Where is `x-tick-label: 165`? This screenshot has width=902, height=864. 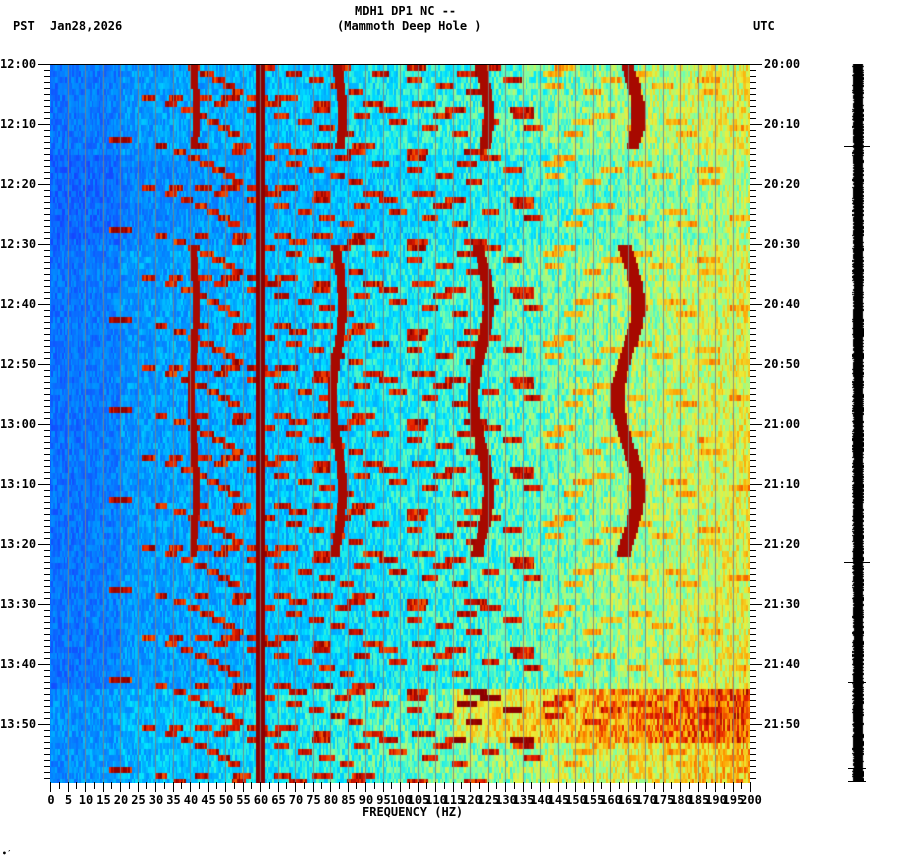
x-tick-label: 165 is located at coordinates (628, 800).